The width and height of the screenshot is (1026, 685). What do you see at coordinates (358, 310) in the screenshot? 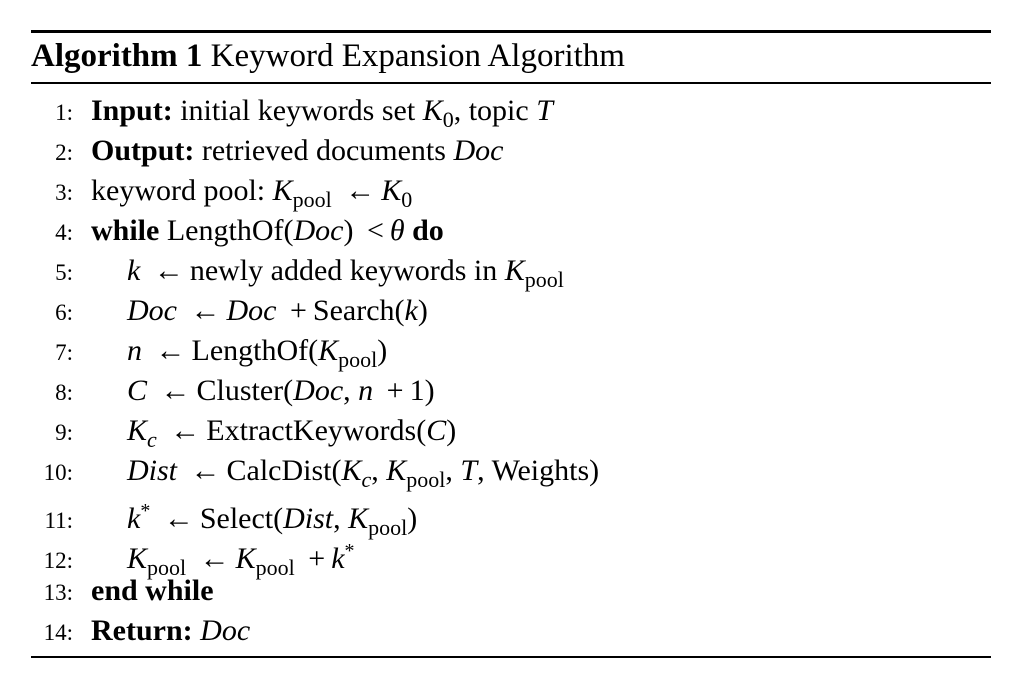
I see `fn-search: Search(` at bounding box center [358, 310].